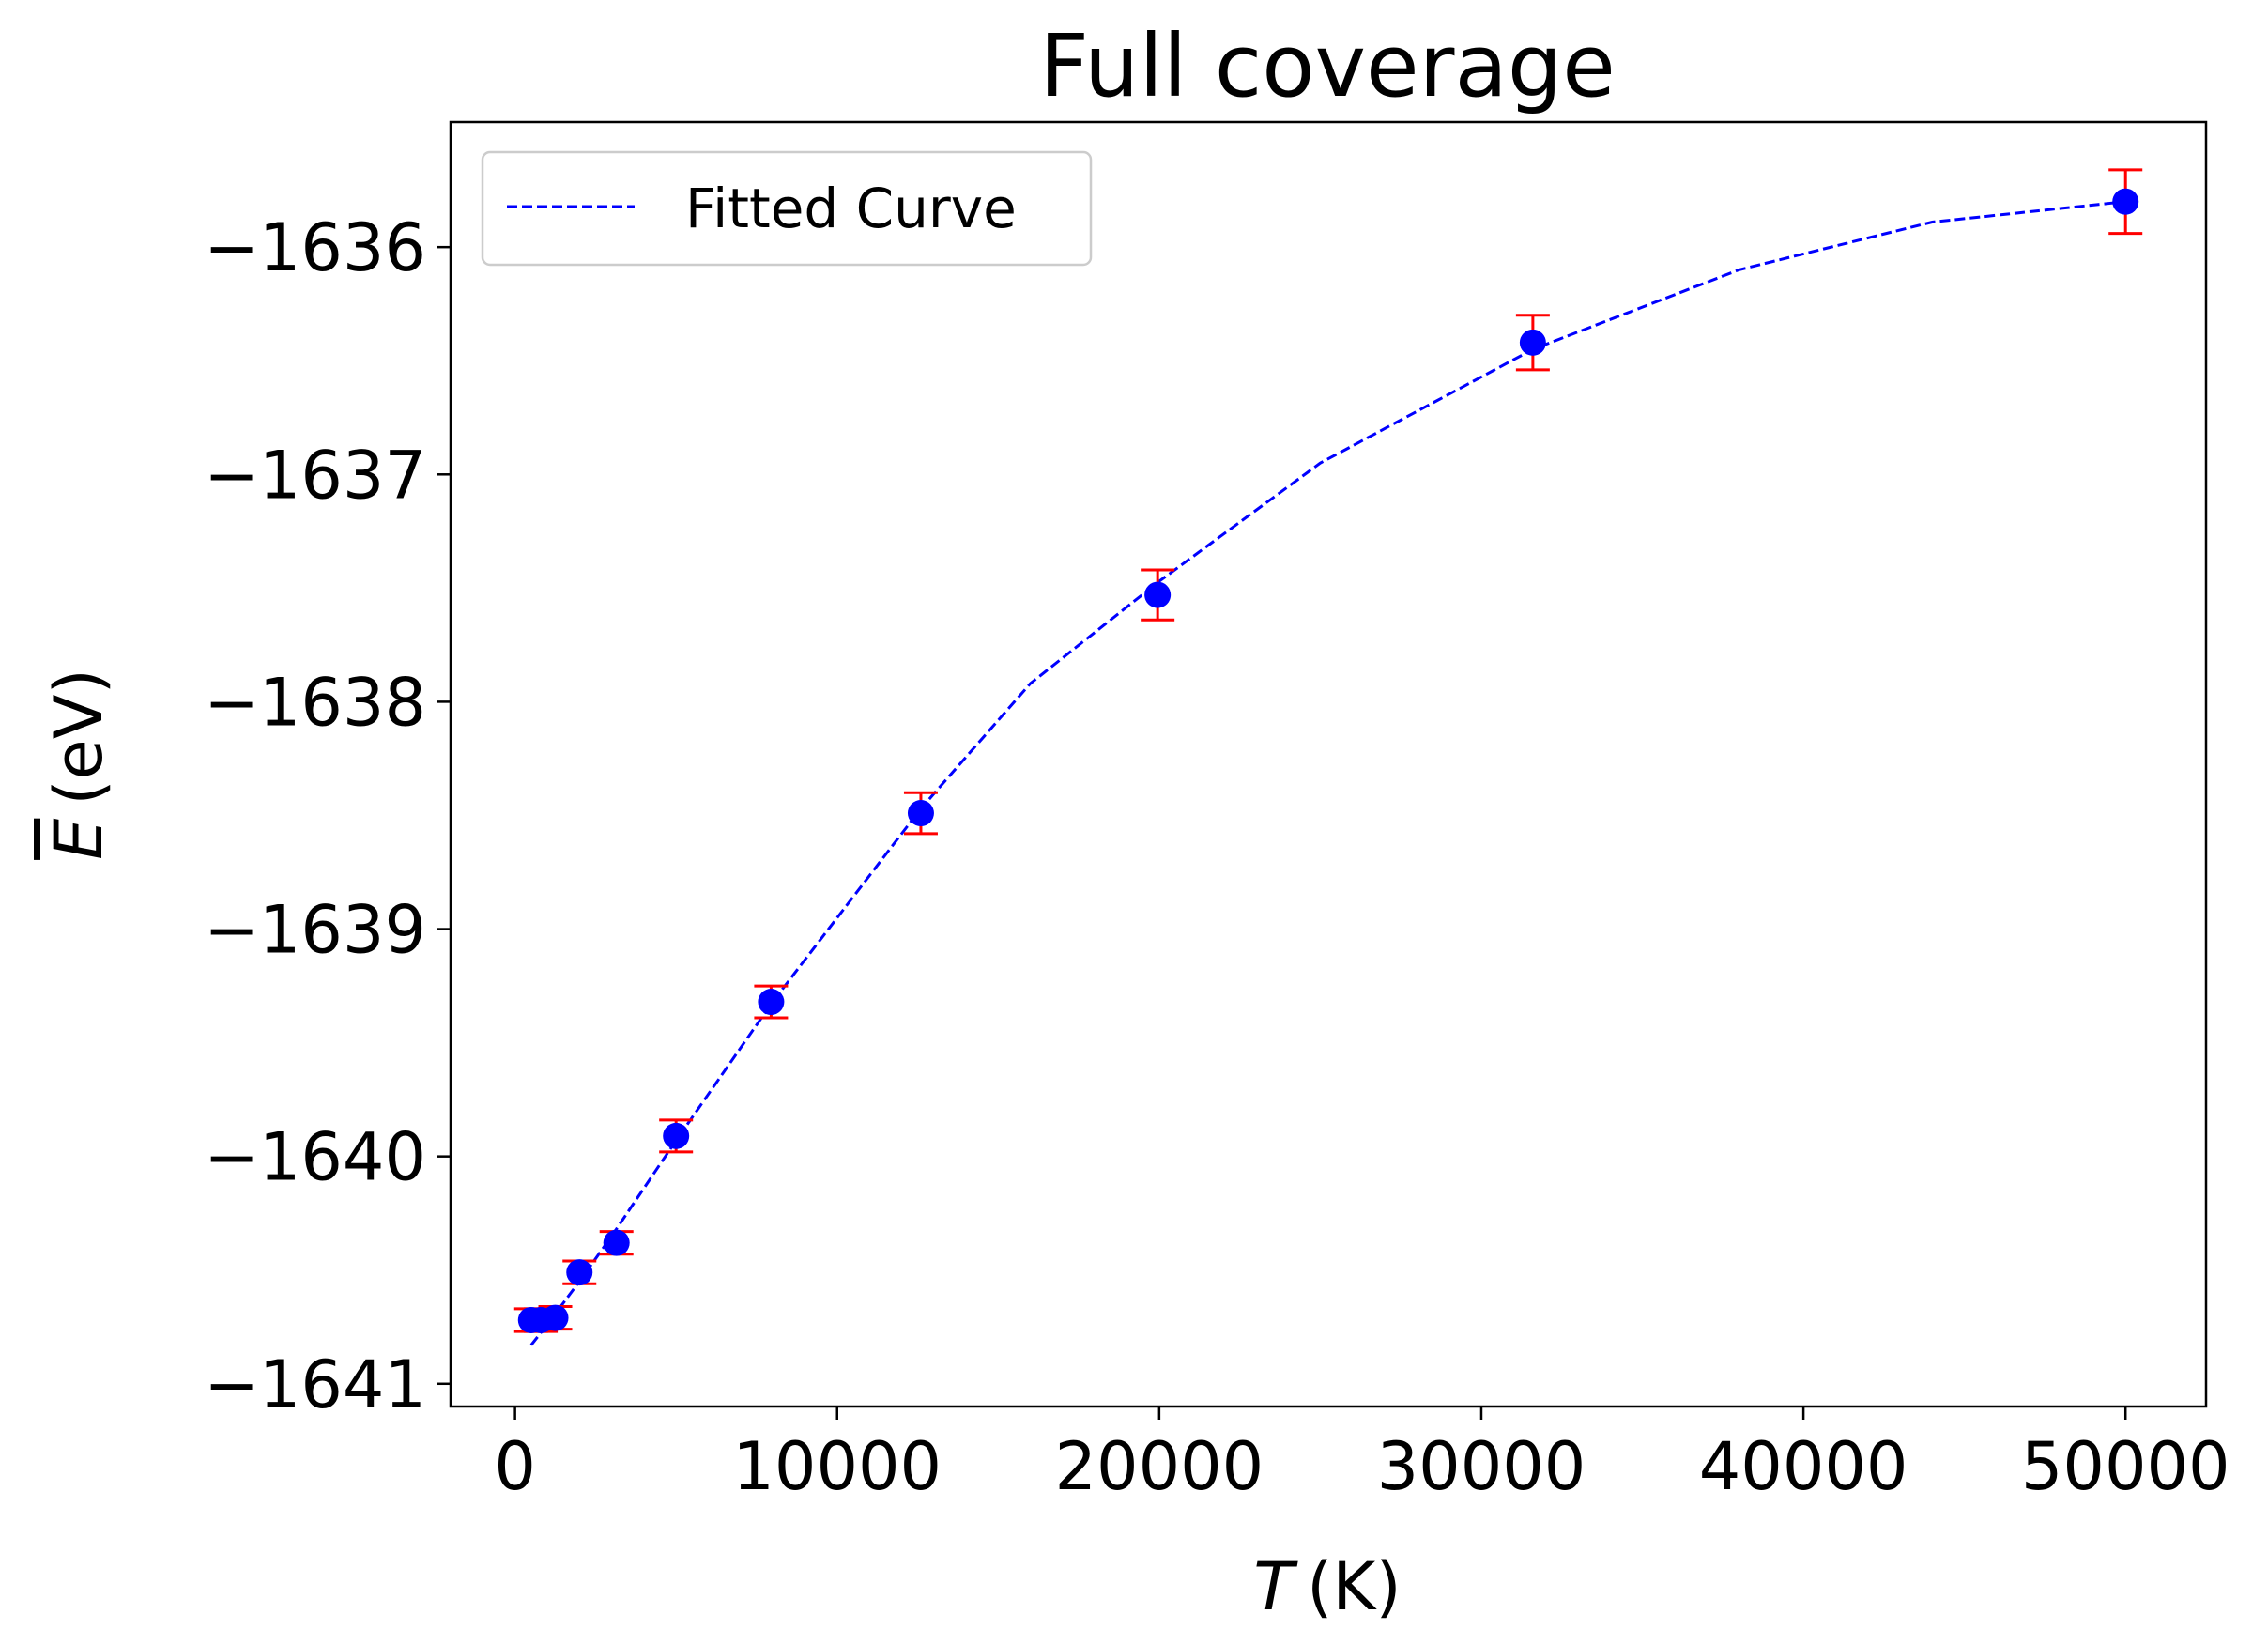 The image size is (2268, 1645). Describe the element at coordinates (1803, 1466) in the screenshot. I see `x-tick-label: 40000` at that location.